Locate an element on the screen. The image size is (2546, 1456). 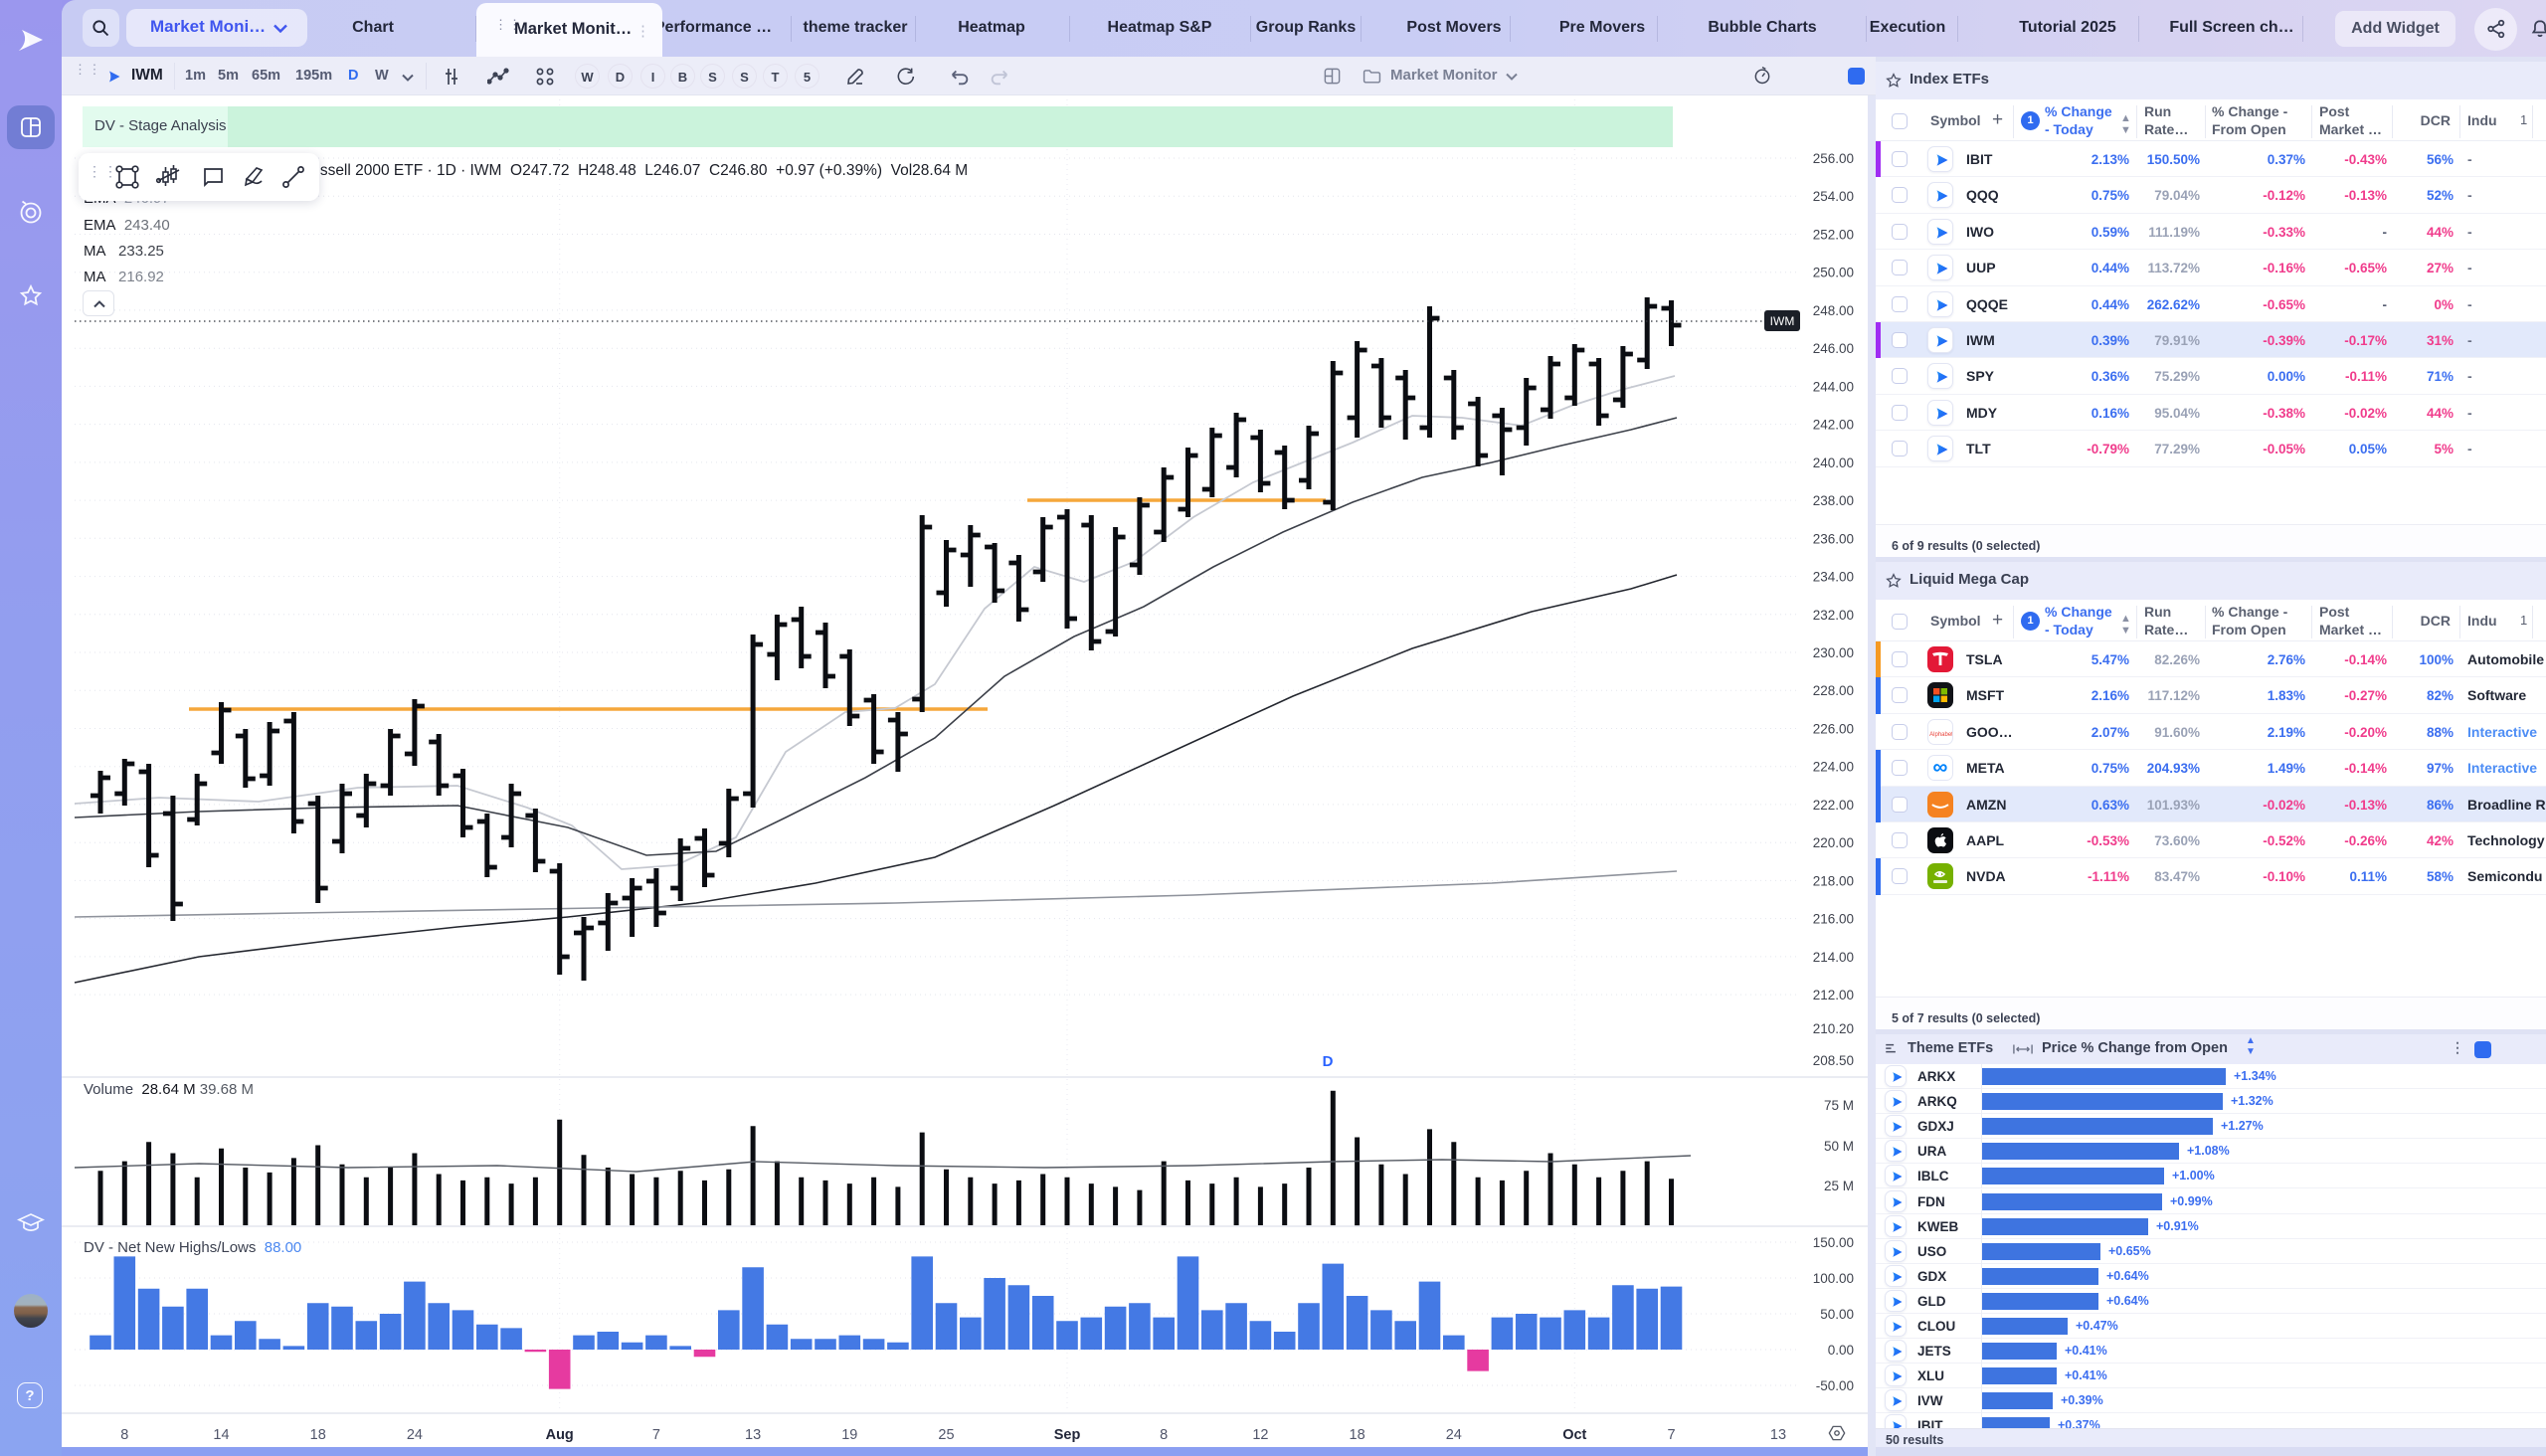
svg-text: 232.00 is located at coordinates (1833, 615).